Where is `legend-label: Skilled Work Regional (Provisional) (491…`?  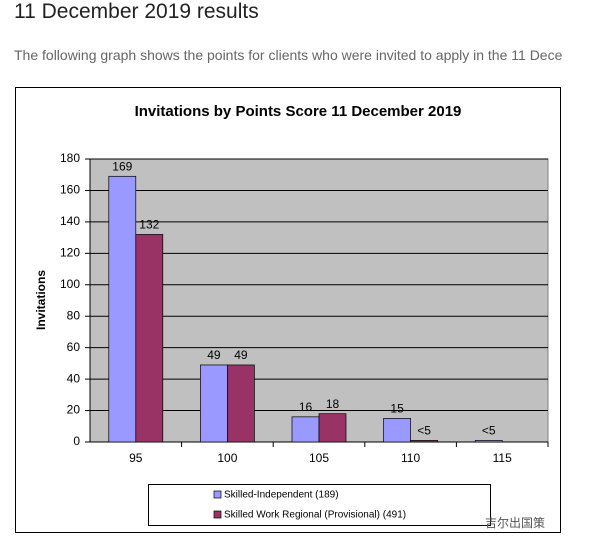 legend-label: Skilled Work Regional (Provisional) (491… is located at coordinates (315, 515).